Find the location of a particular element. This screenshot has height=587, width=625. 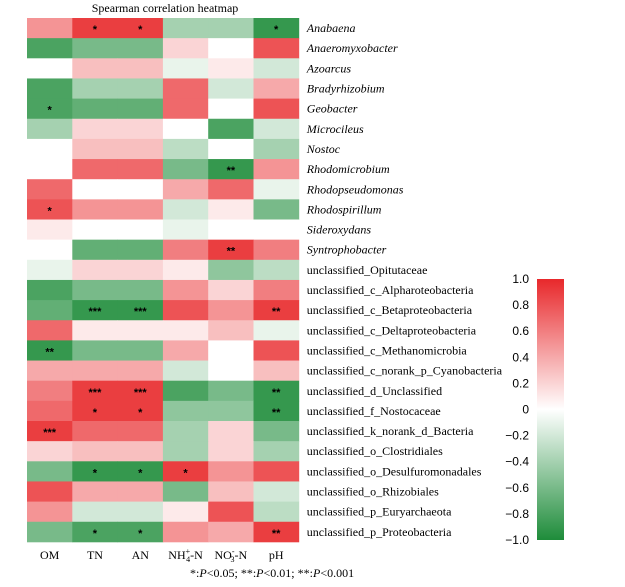

row-label: unclassified_d_Unclassified is located at coordinates (374, 391).